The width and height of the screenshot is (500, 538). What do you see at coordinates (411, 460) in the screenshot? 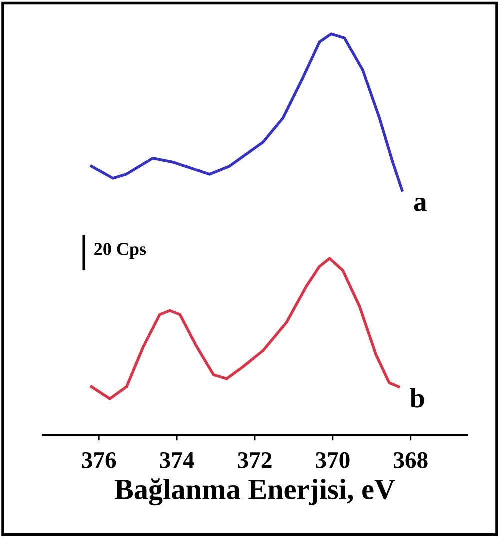
I see `x-tick-label: 368` at bounding box center [411, 460].